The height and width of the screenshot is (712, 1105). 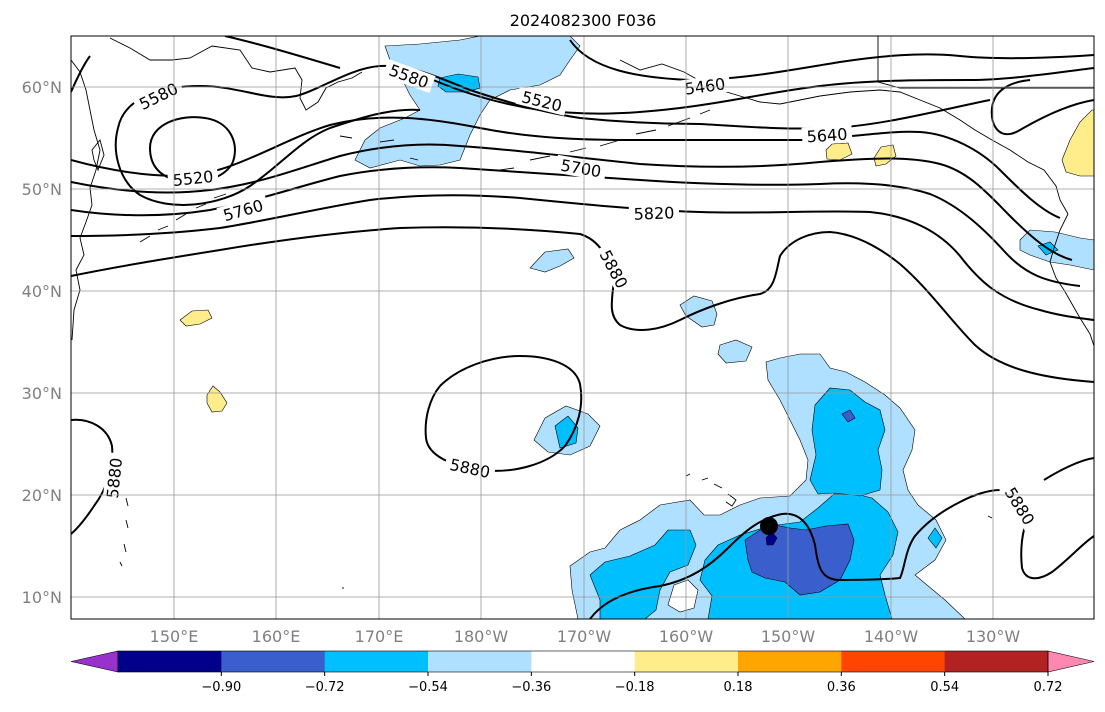 What do you see at coordinates (635, 687) in the screenshot?
I see `colorbar-tick-label: −0.18` at bounding box center [635, 687].